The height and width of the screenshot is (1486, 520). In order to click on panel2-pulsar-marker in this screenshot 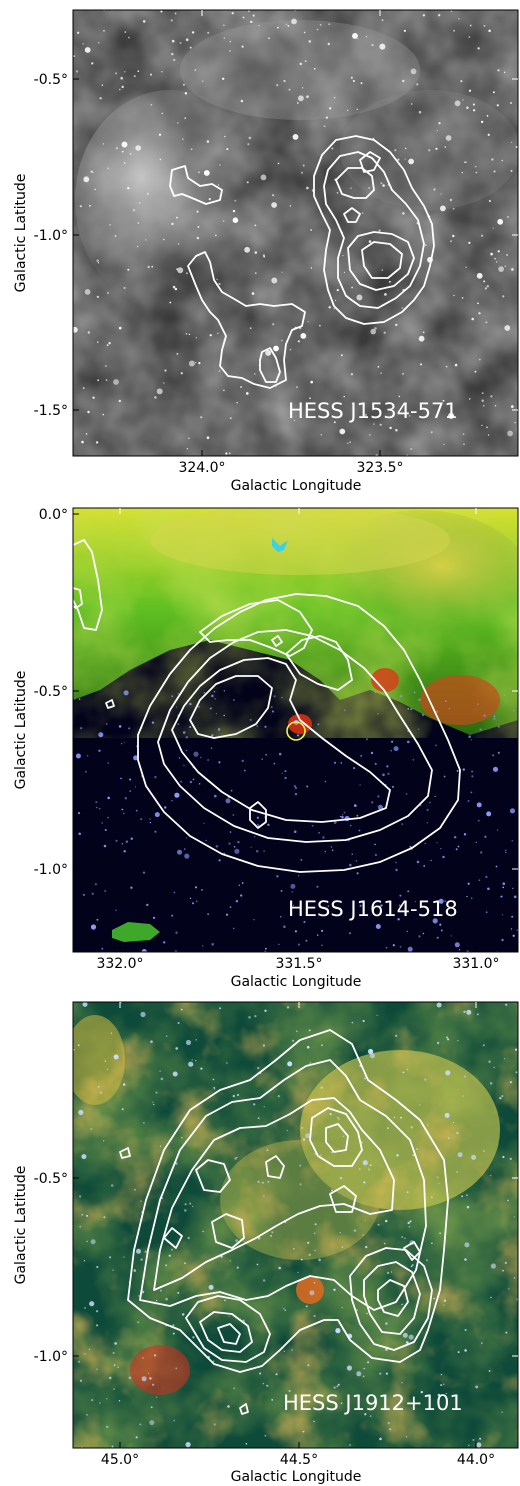, I will do `click(296, 731)`.